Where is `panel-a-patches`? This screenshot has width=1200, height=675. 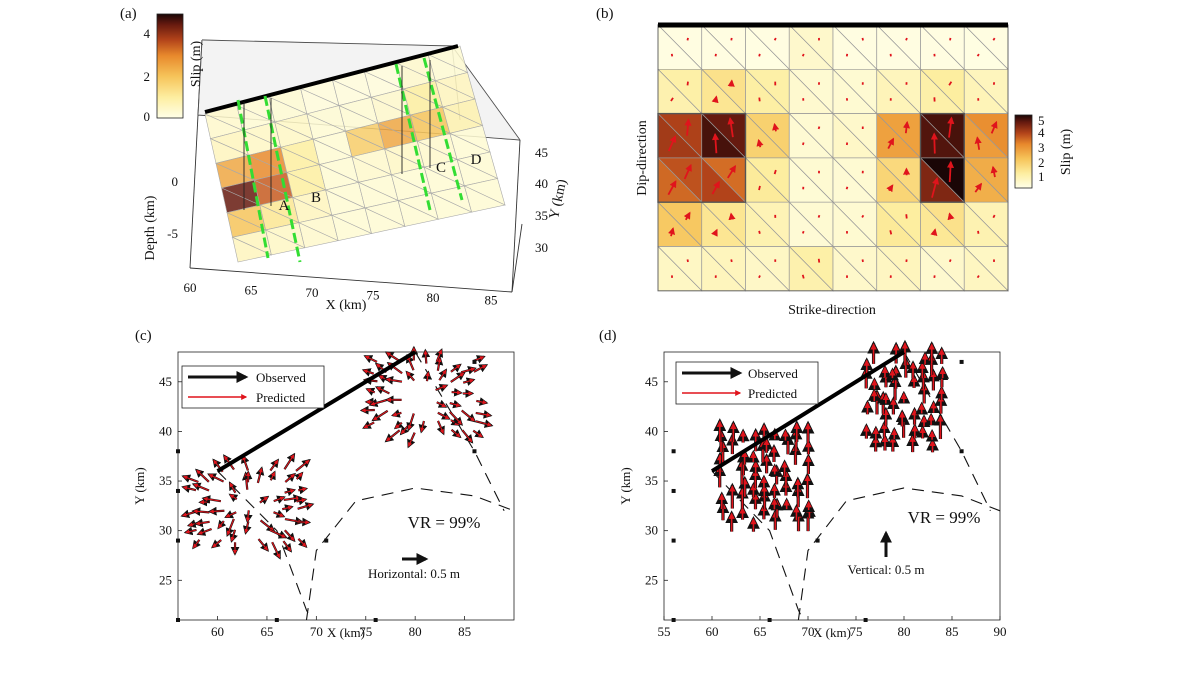
panel-a-patches is located at coordinates (355, 153).